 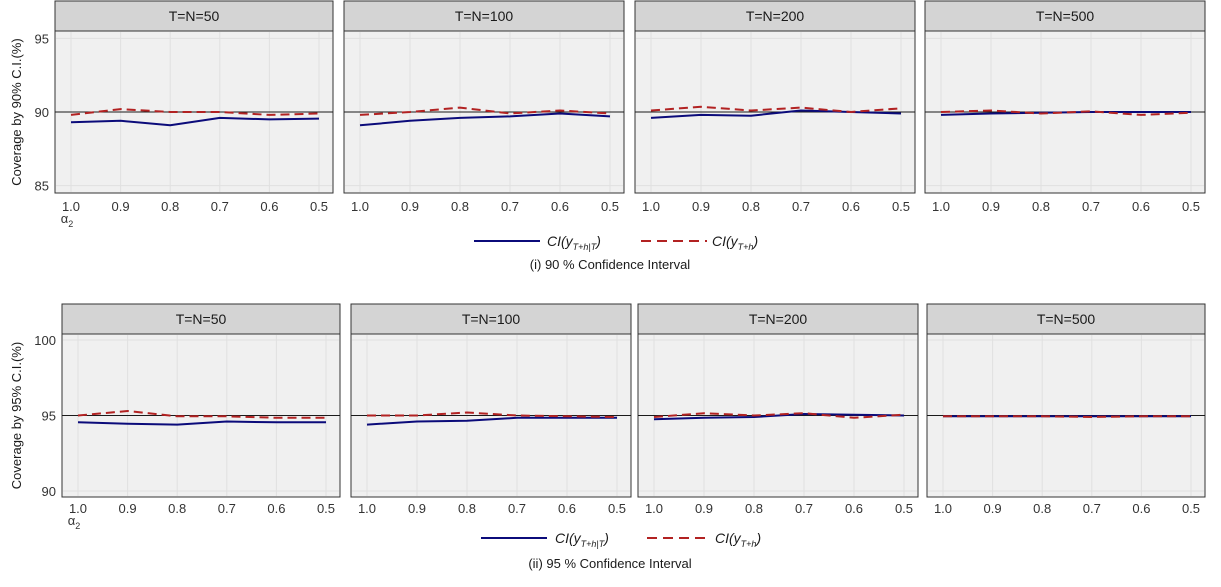 I want to click on chart-caption: (i) 90 % Confidence Interval, so click(x=610, y=264).